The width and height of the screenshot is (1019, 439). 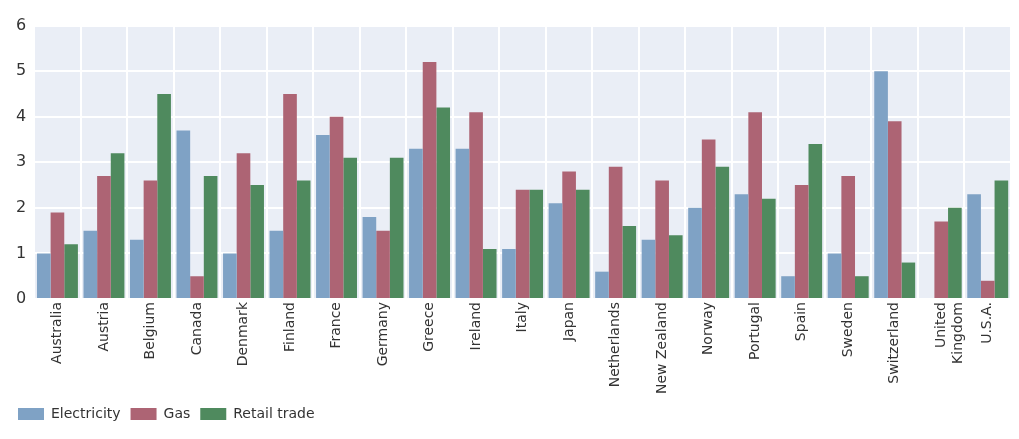 I want to click on y-tick-label: 4, so click(x=21, y=115).